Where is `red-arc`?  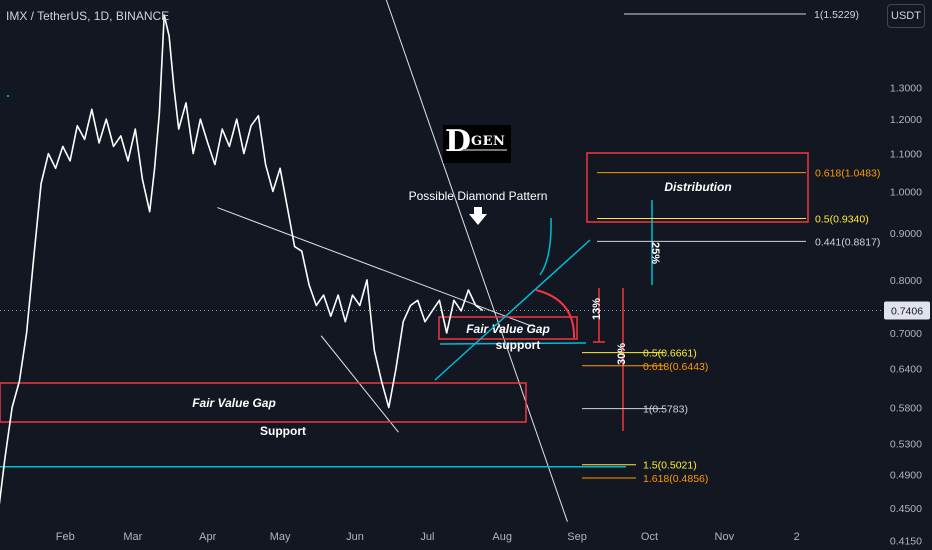
red-arc is located at coordinates (555, 314).